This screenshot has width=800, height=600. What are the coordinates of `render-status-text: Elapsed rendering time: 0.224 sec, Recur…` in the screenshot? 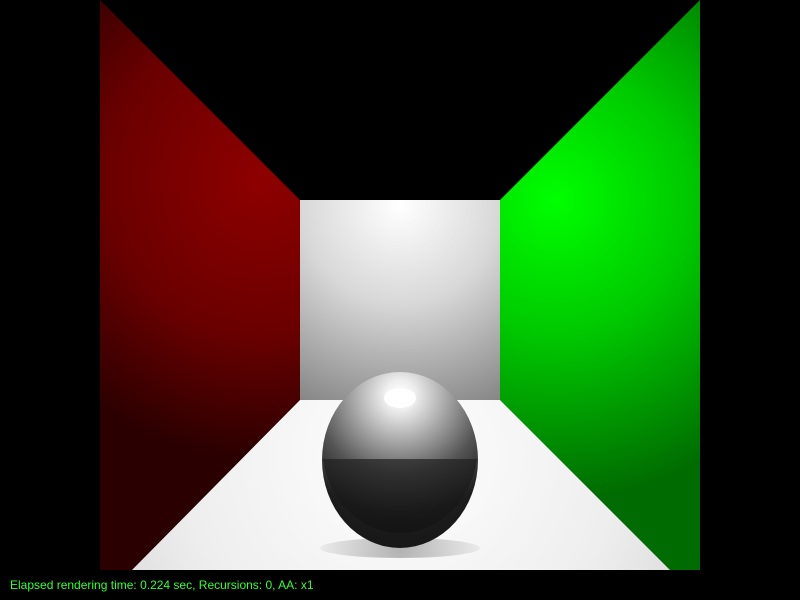 It's located at (162, 585).